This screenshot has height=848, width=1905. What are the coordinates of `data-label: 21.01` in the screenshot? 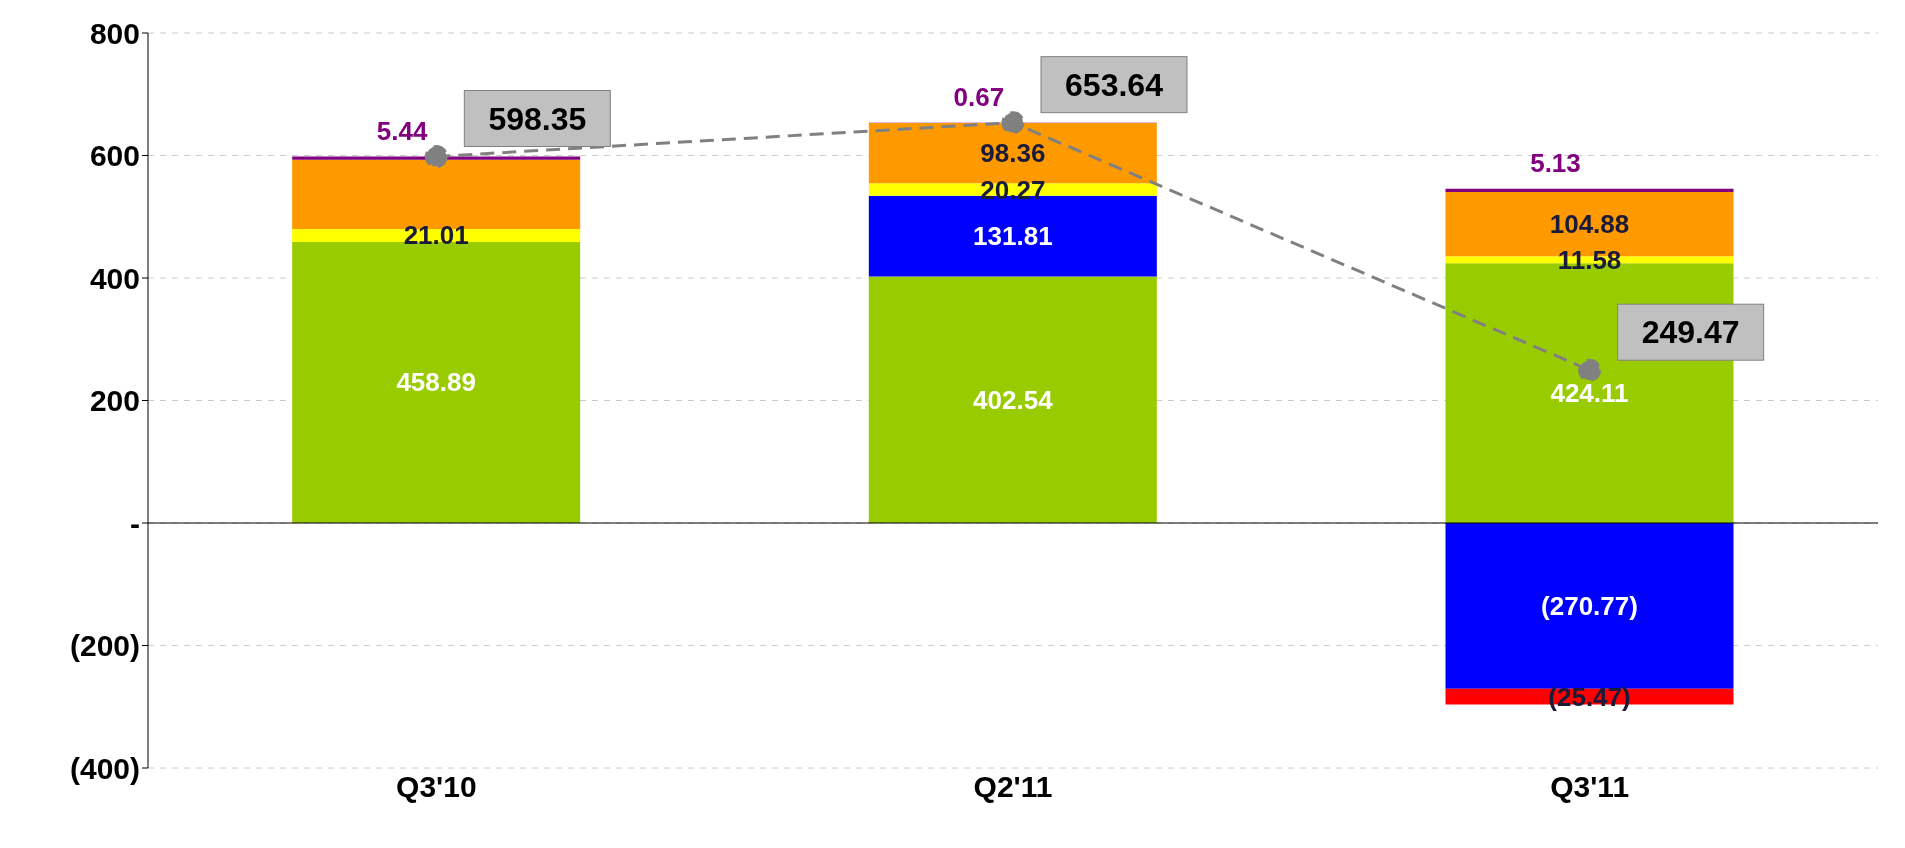 It's located at (436, 235).